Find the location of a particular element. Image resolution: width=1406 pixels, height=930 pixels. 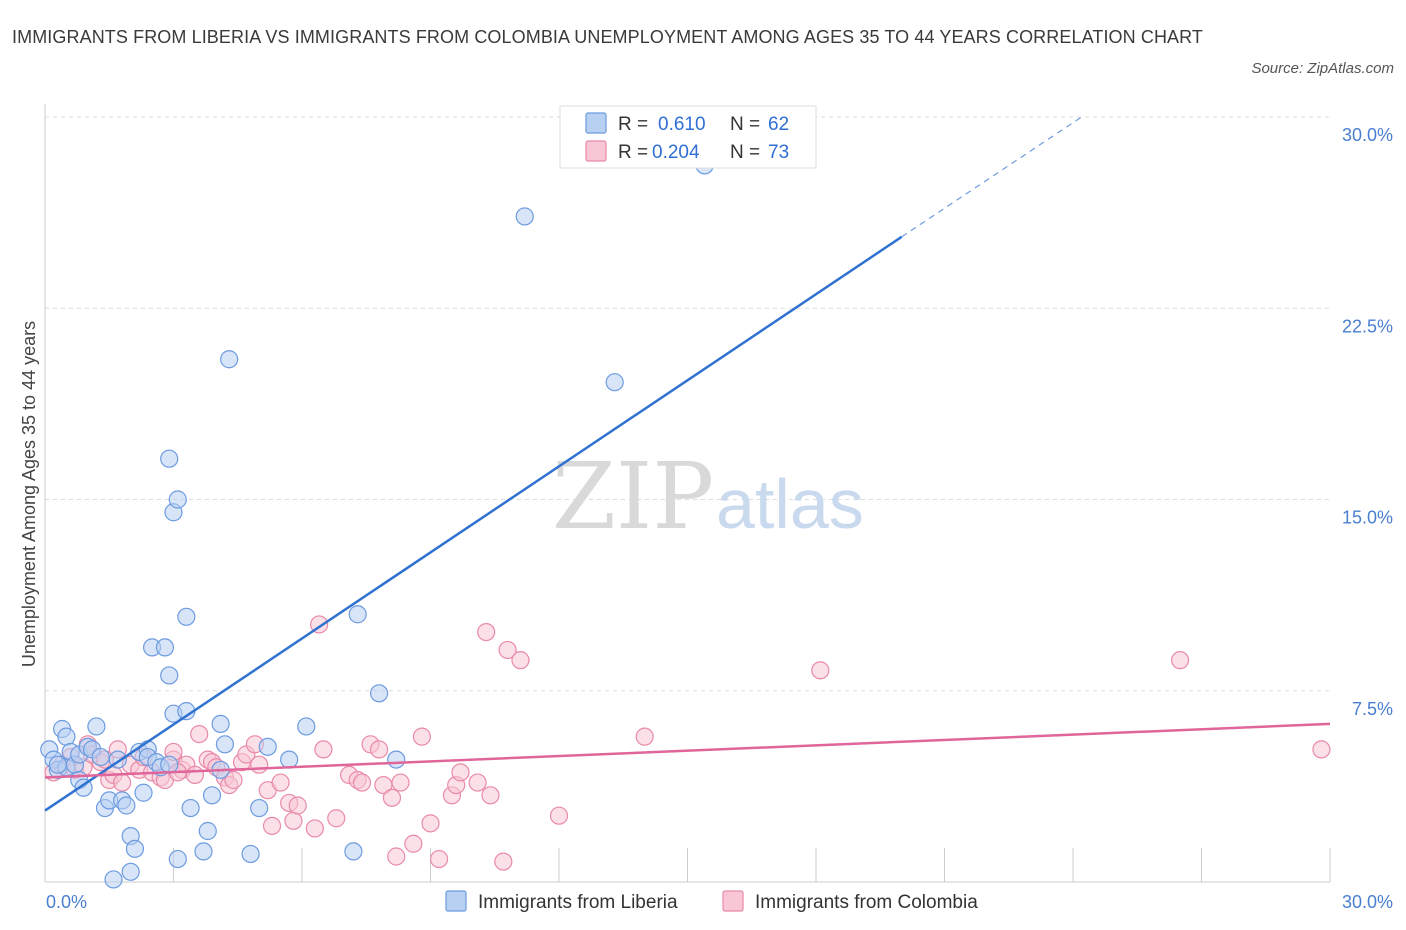

liberia-legend-label: Immigrants from Liberia is located at coordinates (578, 902).